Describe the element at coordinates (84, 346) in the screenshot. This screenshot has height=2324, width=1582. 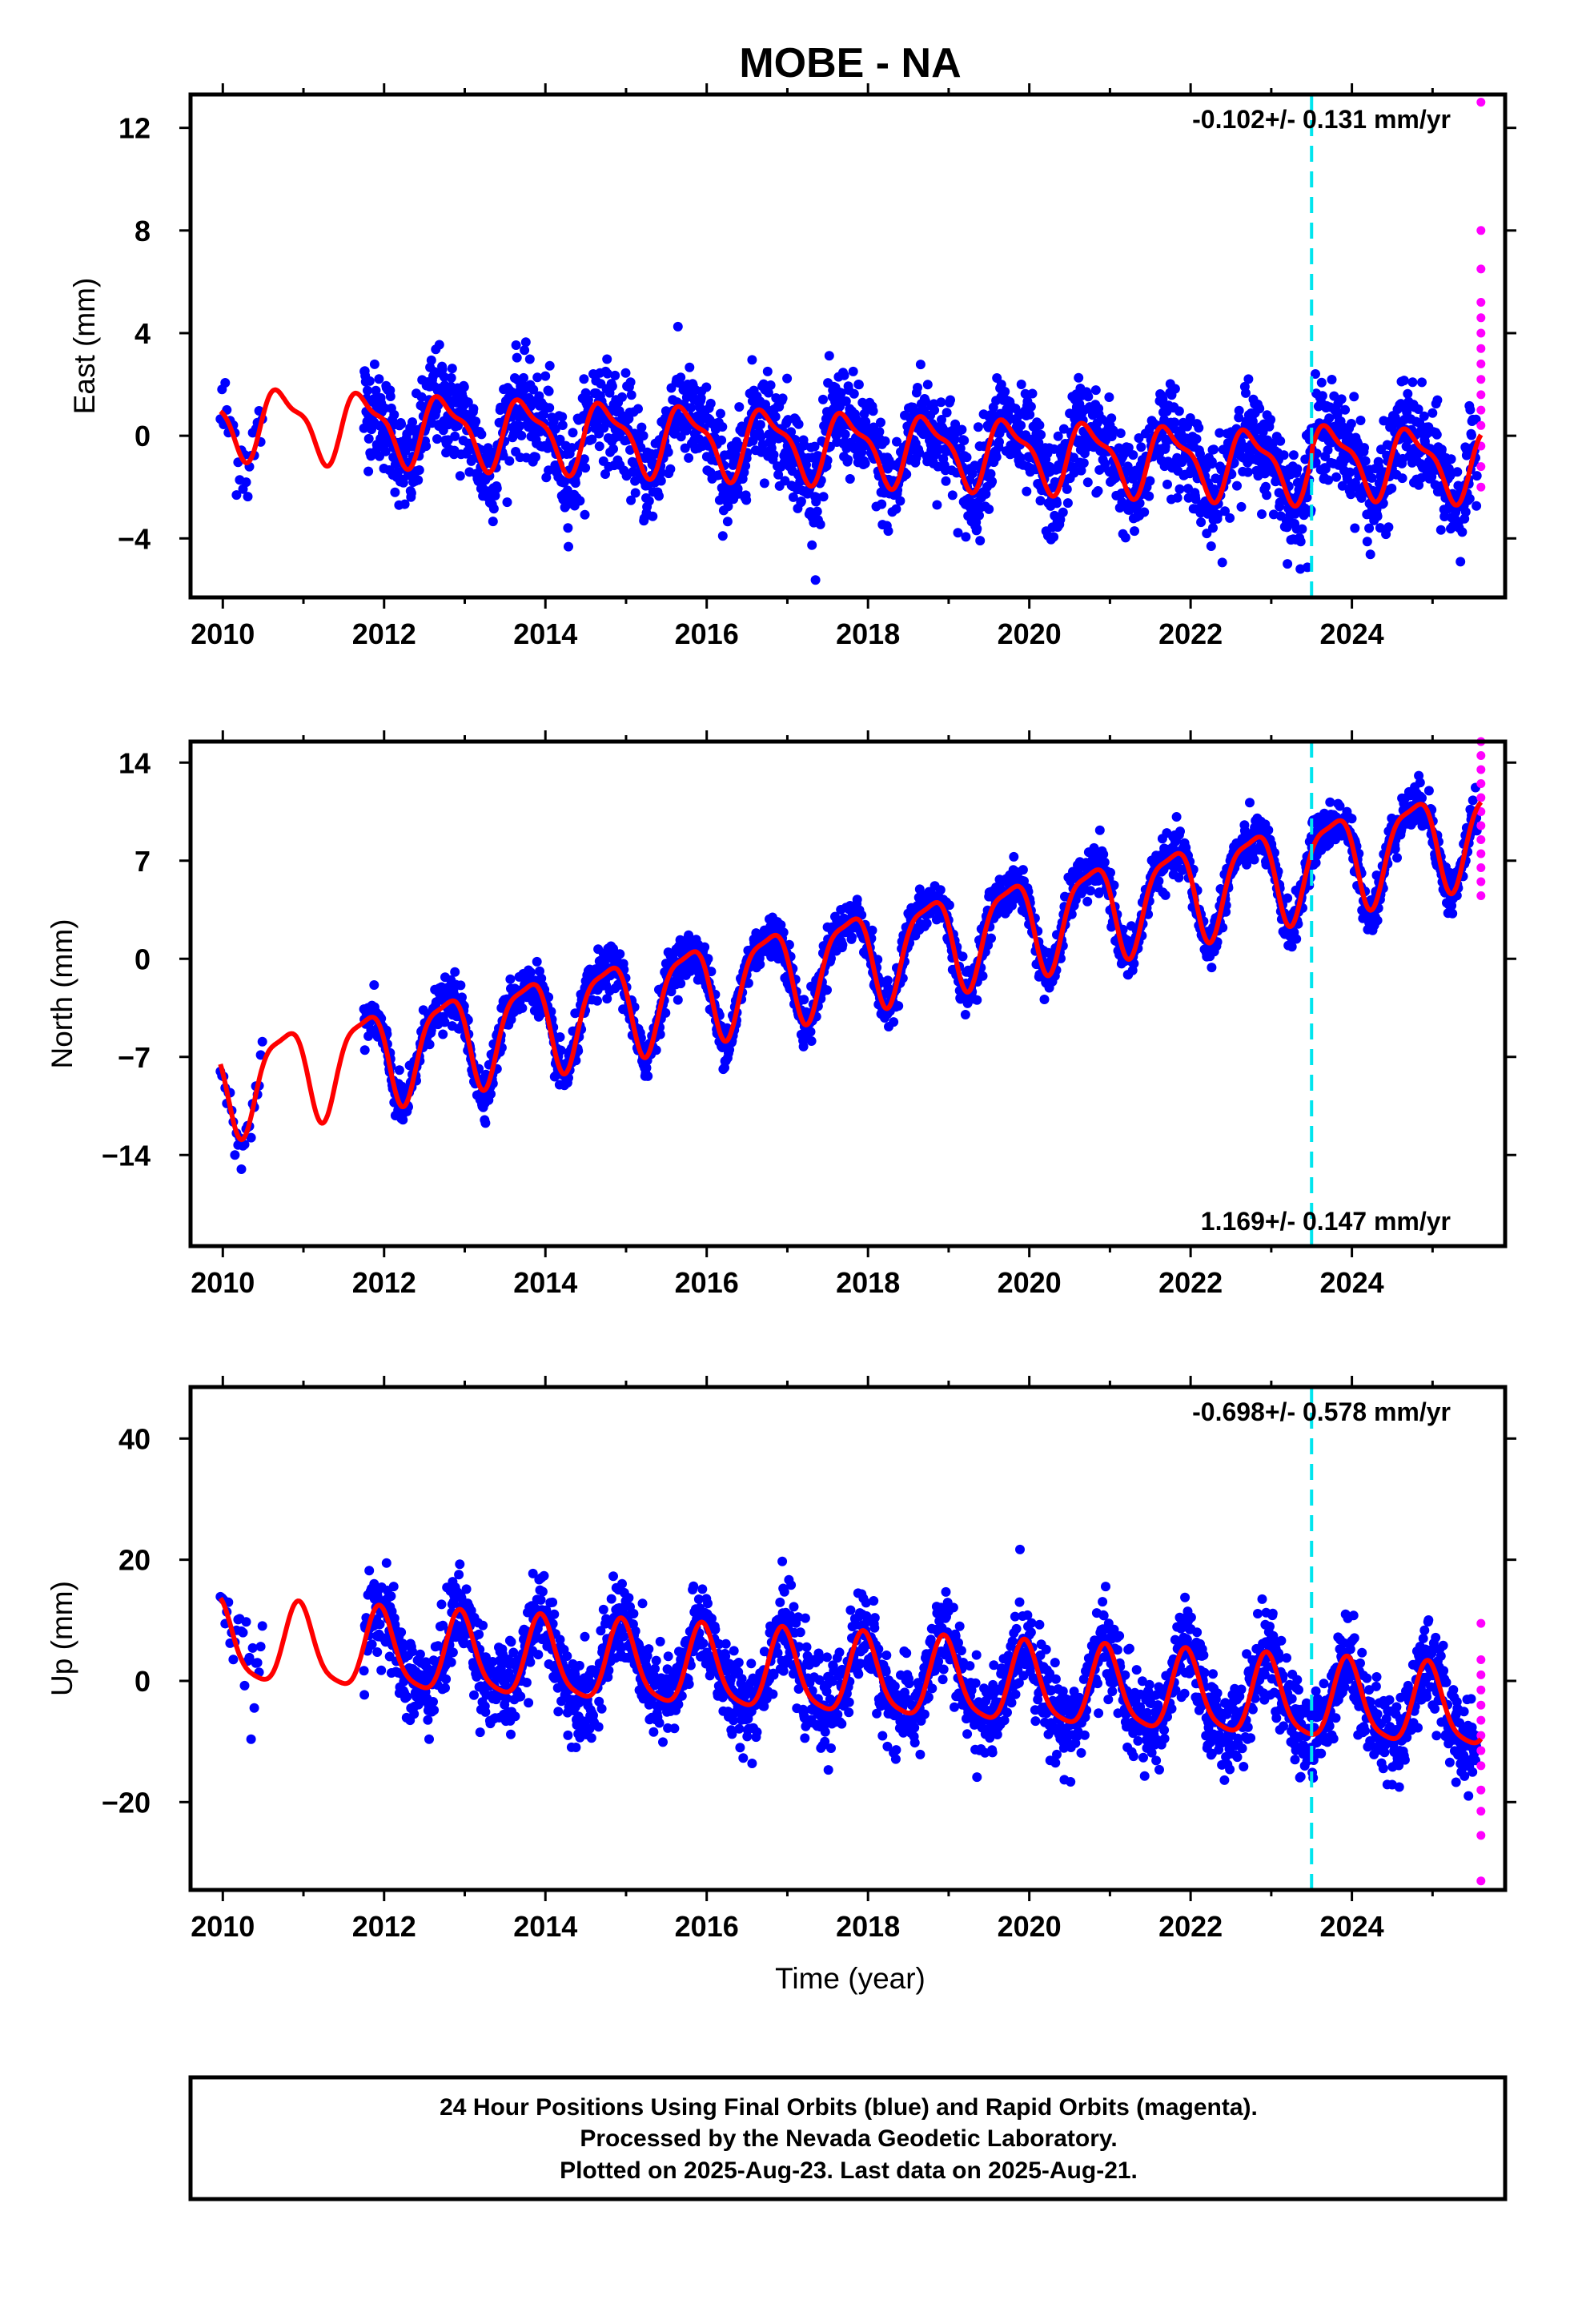
I see `y-axis-label: East (mm)` at that location.